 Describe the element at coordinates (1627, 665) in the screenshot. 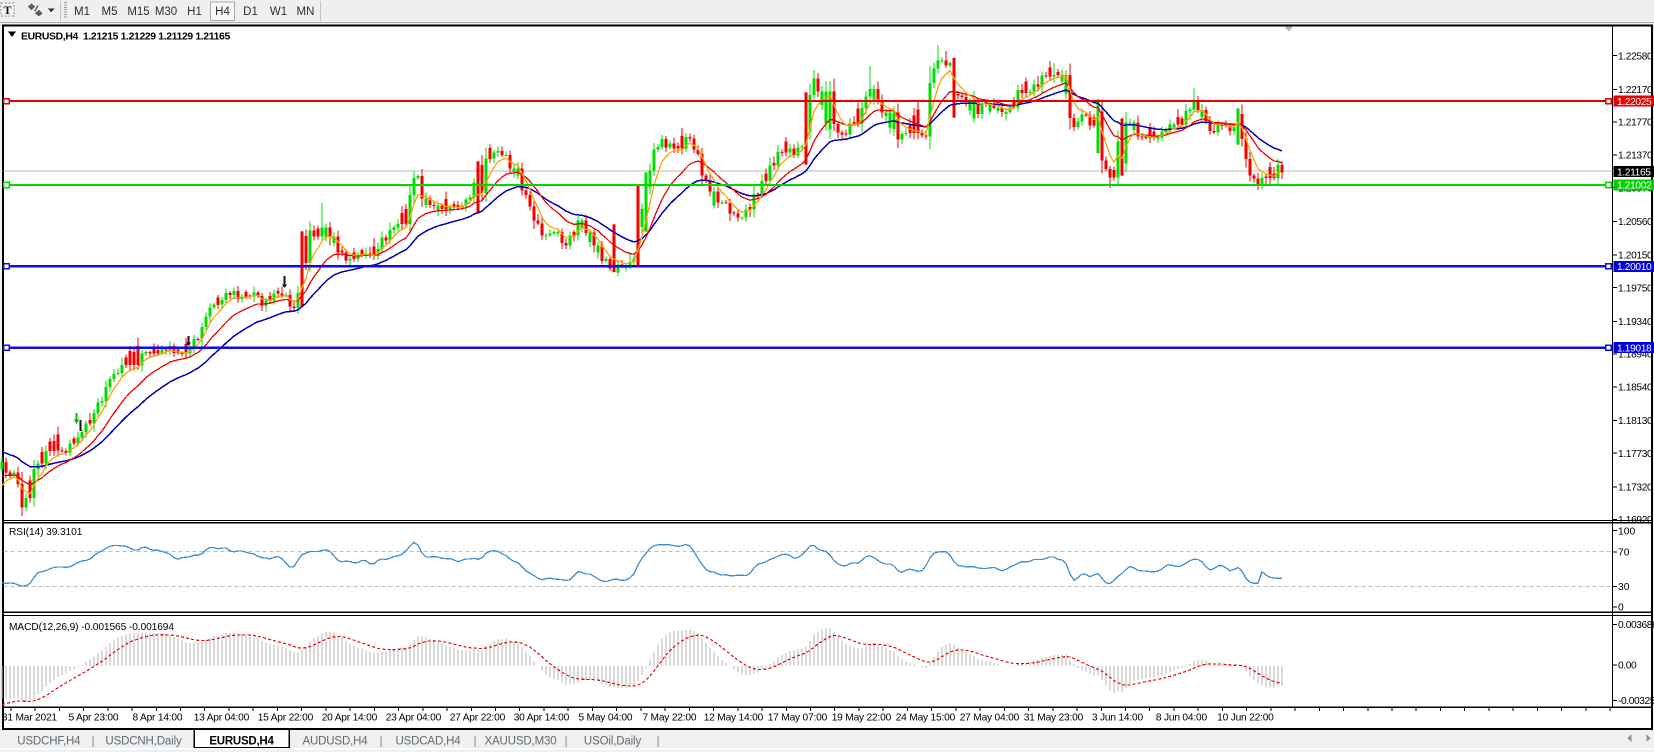

I see `svg-text: 0.00` at that location.